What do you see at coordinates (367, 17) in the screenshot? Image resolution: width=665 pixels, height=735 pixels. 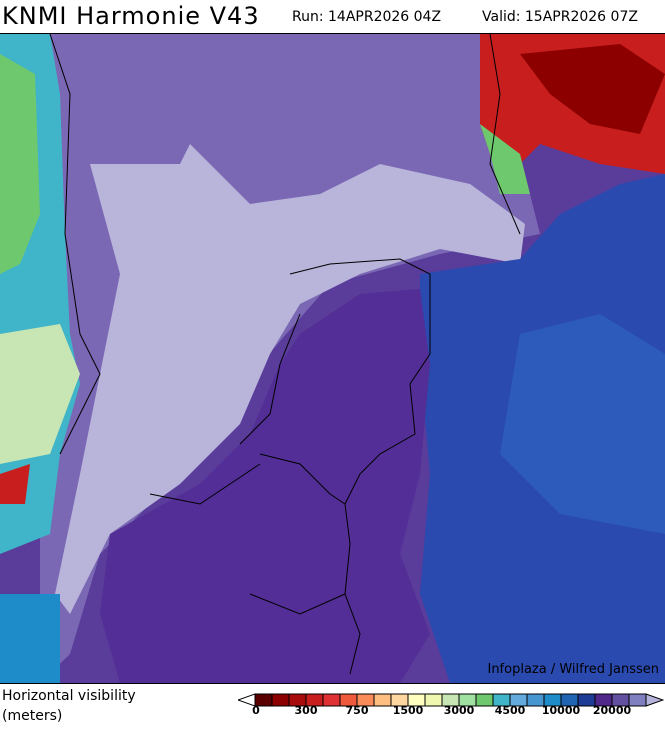 I see `run-time: Run: 14APR2026 04Z` at bounding box center [367, 17].